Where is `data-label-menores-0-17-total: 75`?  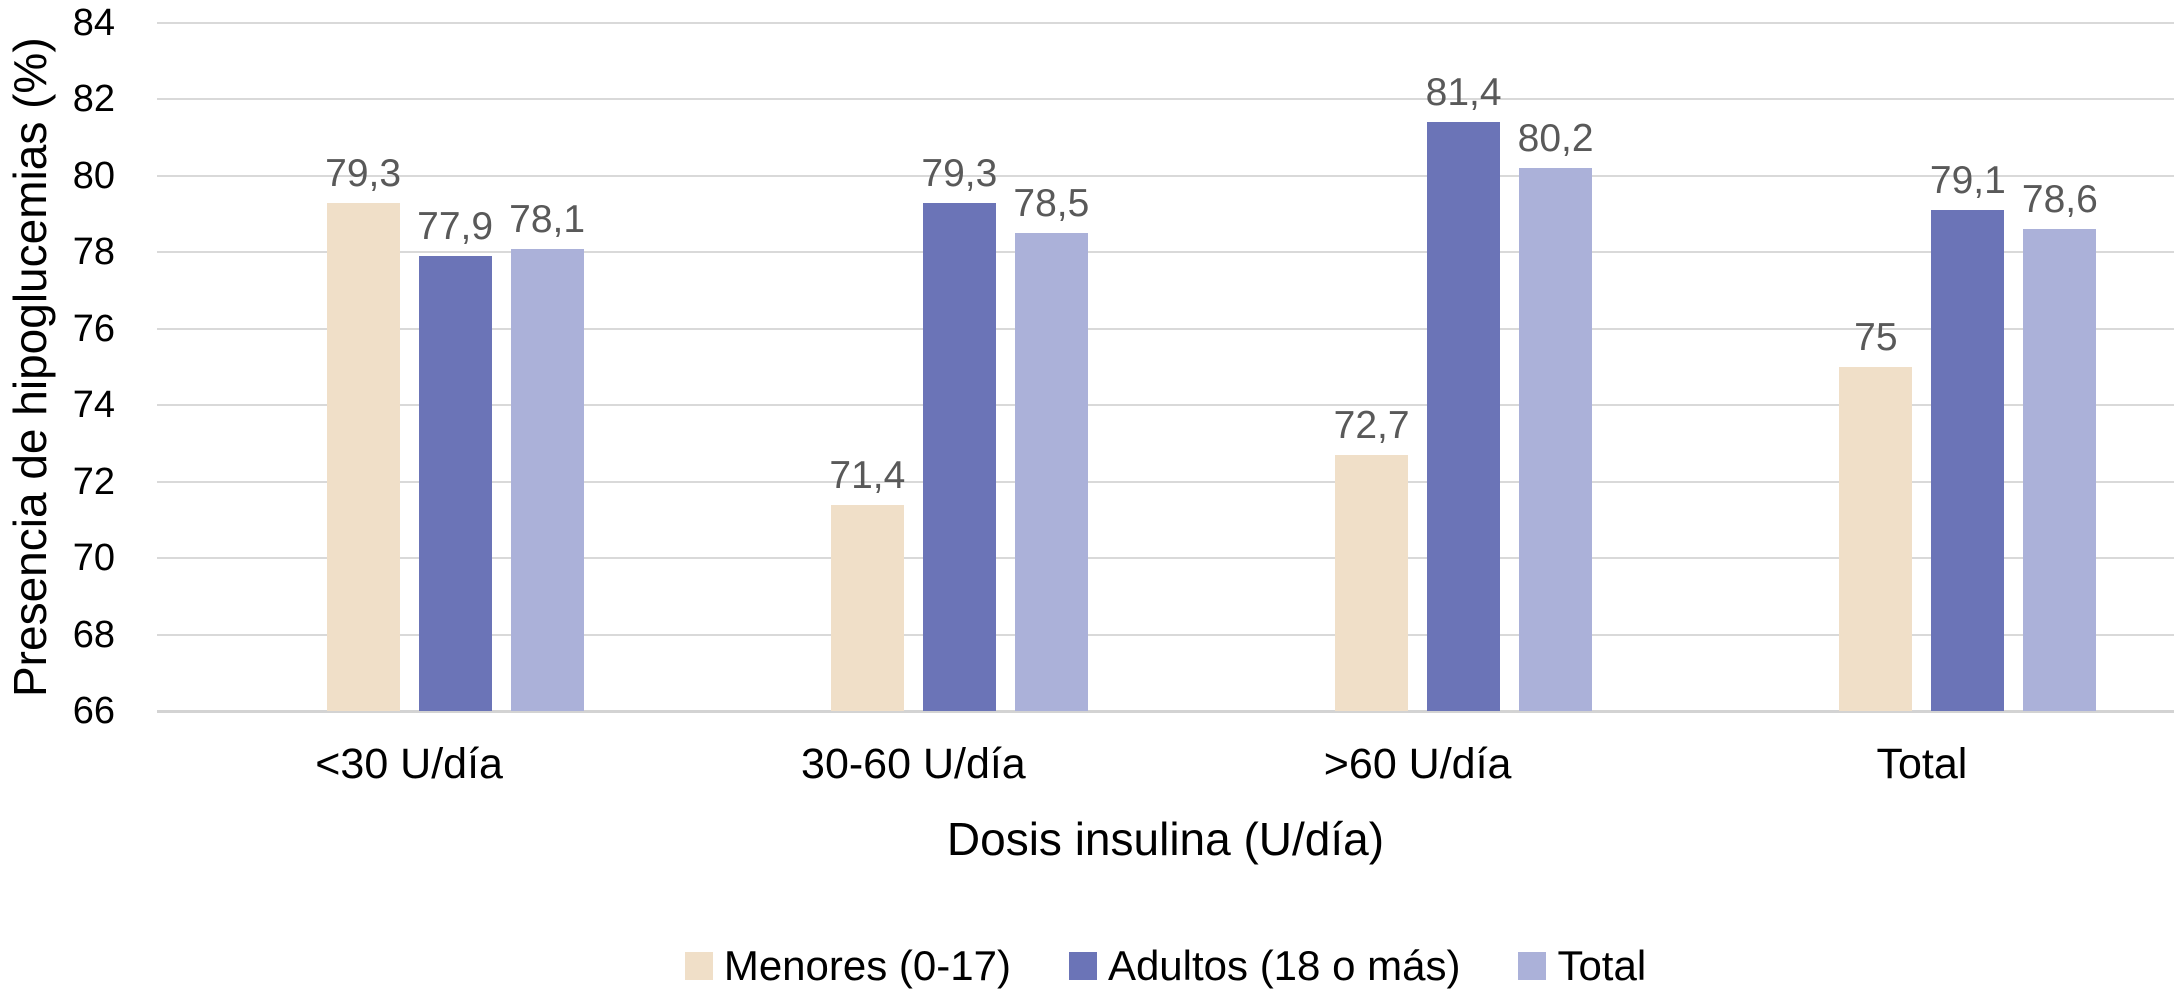 data-label-menores-0-17-total: 75 is located at coordinates (1876, 337).